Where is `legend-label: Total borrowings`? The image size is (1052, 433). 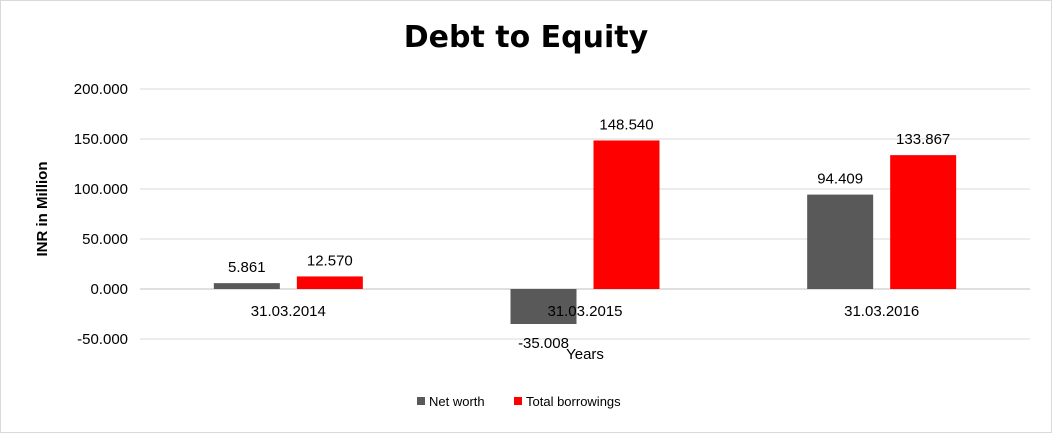
legend-label: Total borrowings is located at coordinates (573, 401).